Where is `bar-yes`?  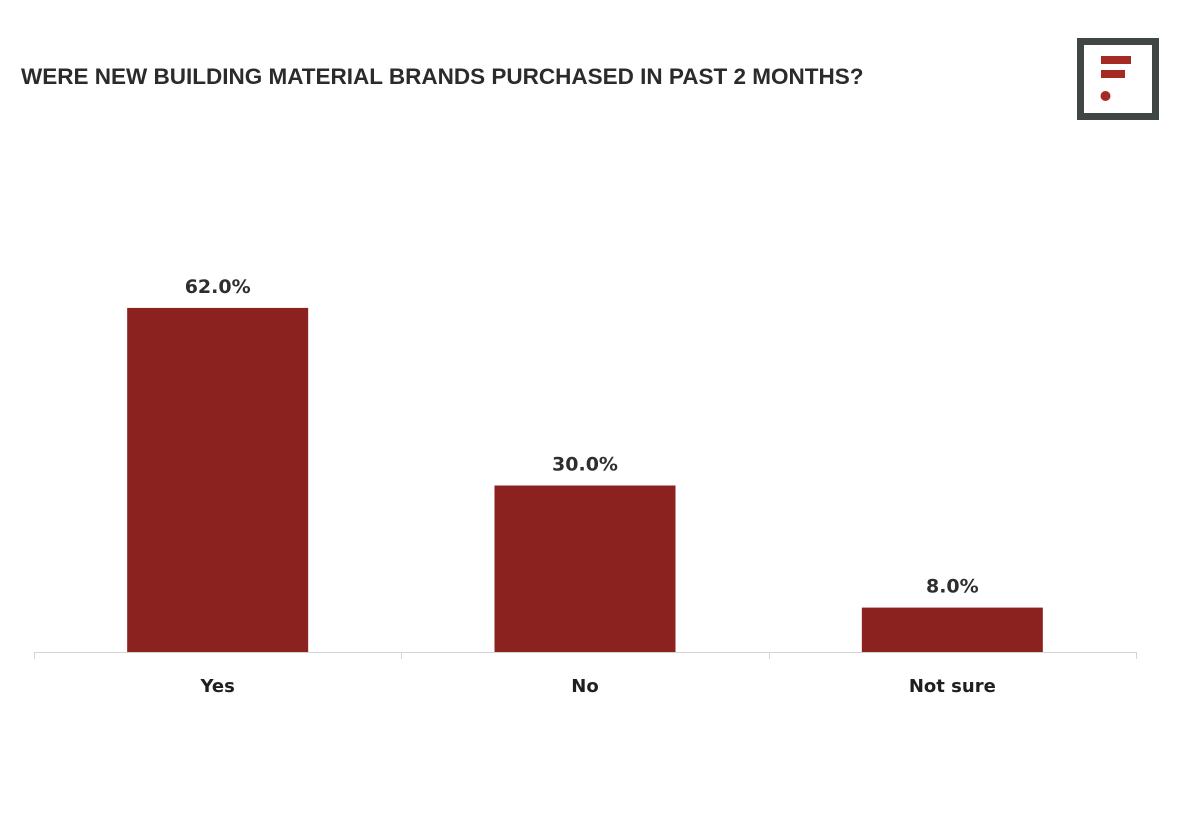
bar-yes is located at coordinates (218, 479).